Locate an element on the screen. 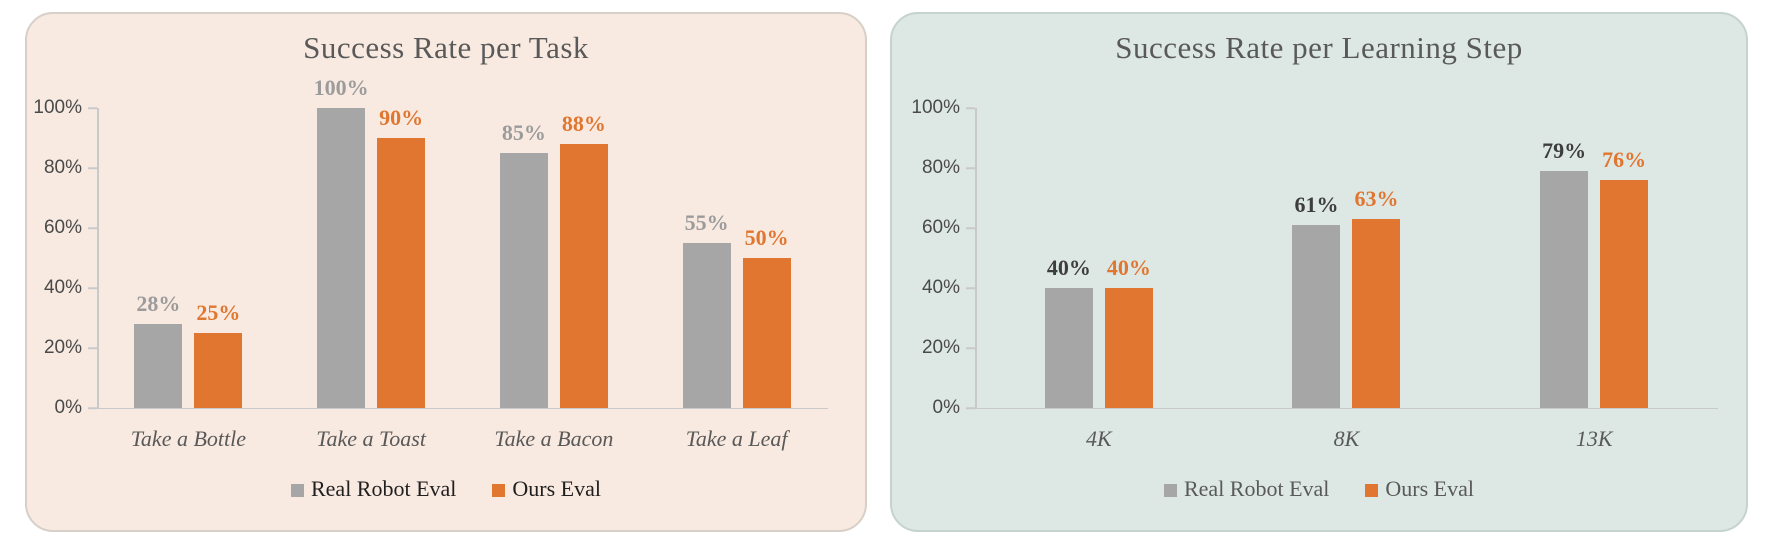  bar-value-label: 90% is located at coordinates (401, 117).